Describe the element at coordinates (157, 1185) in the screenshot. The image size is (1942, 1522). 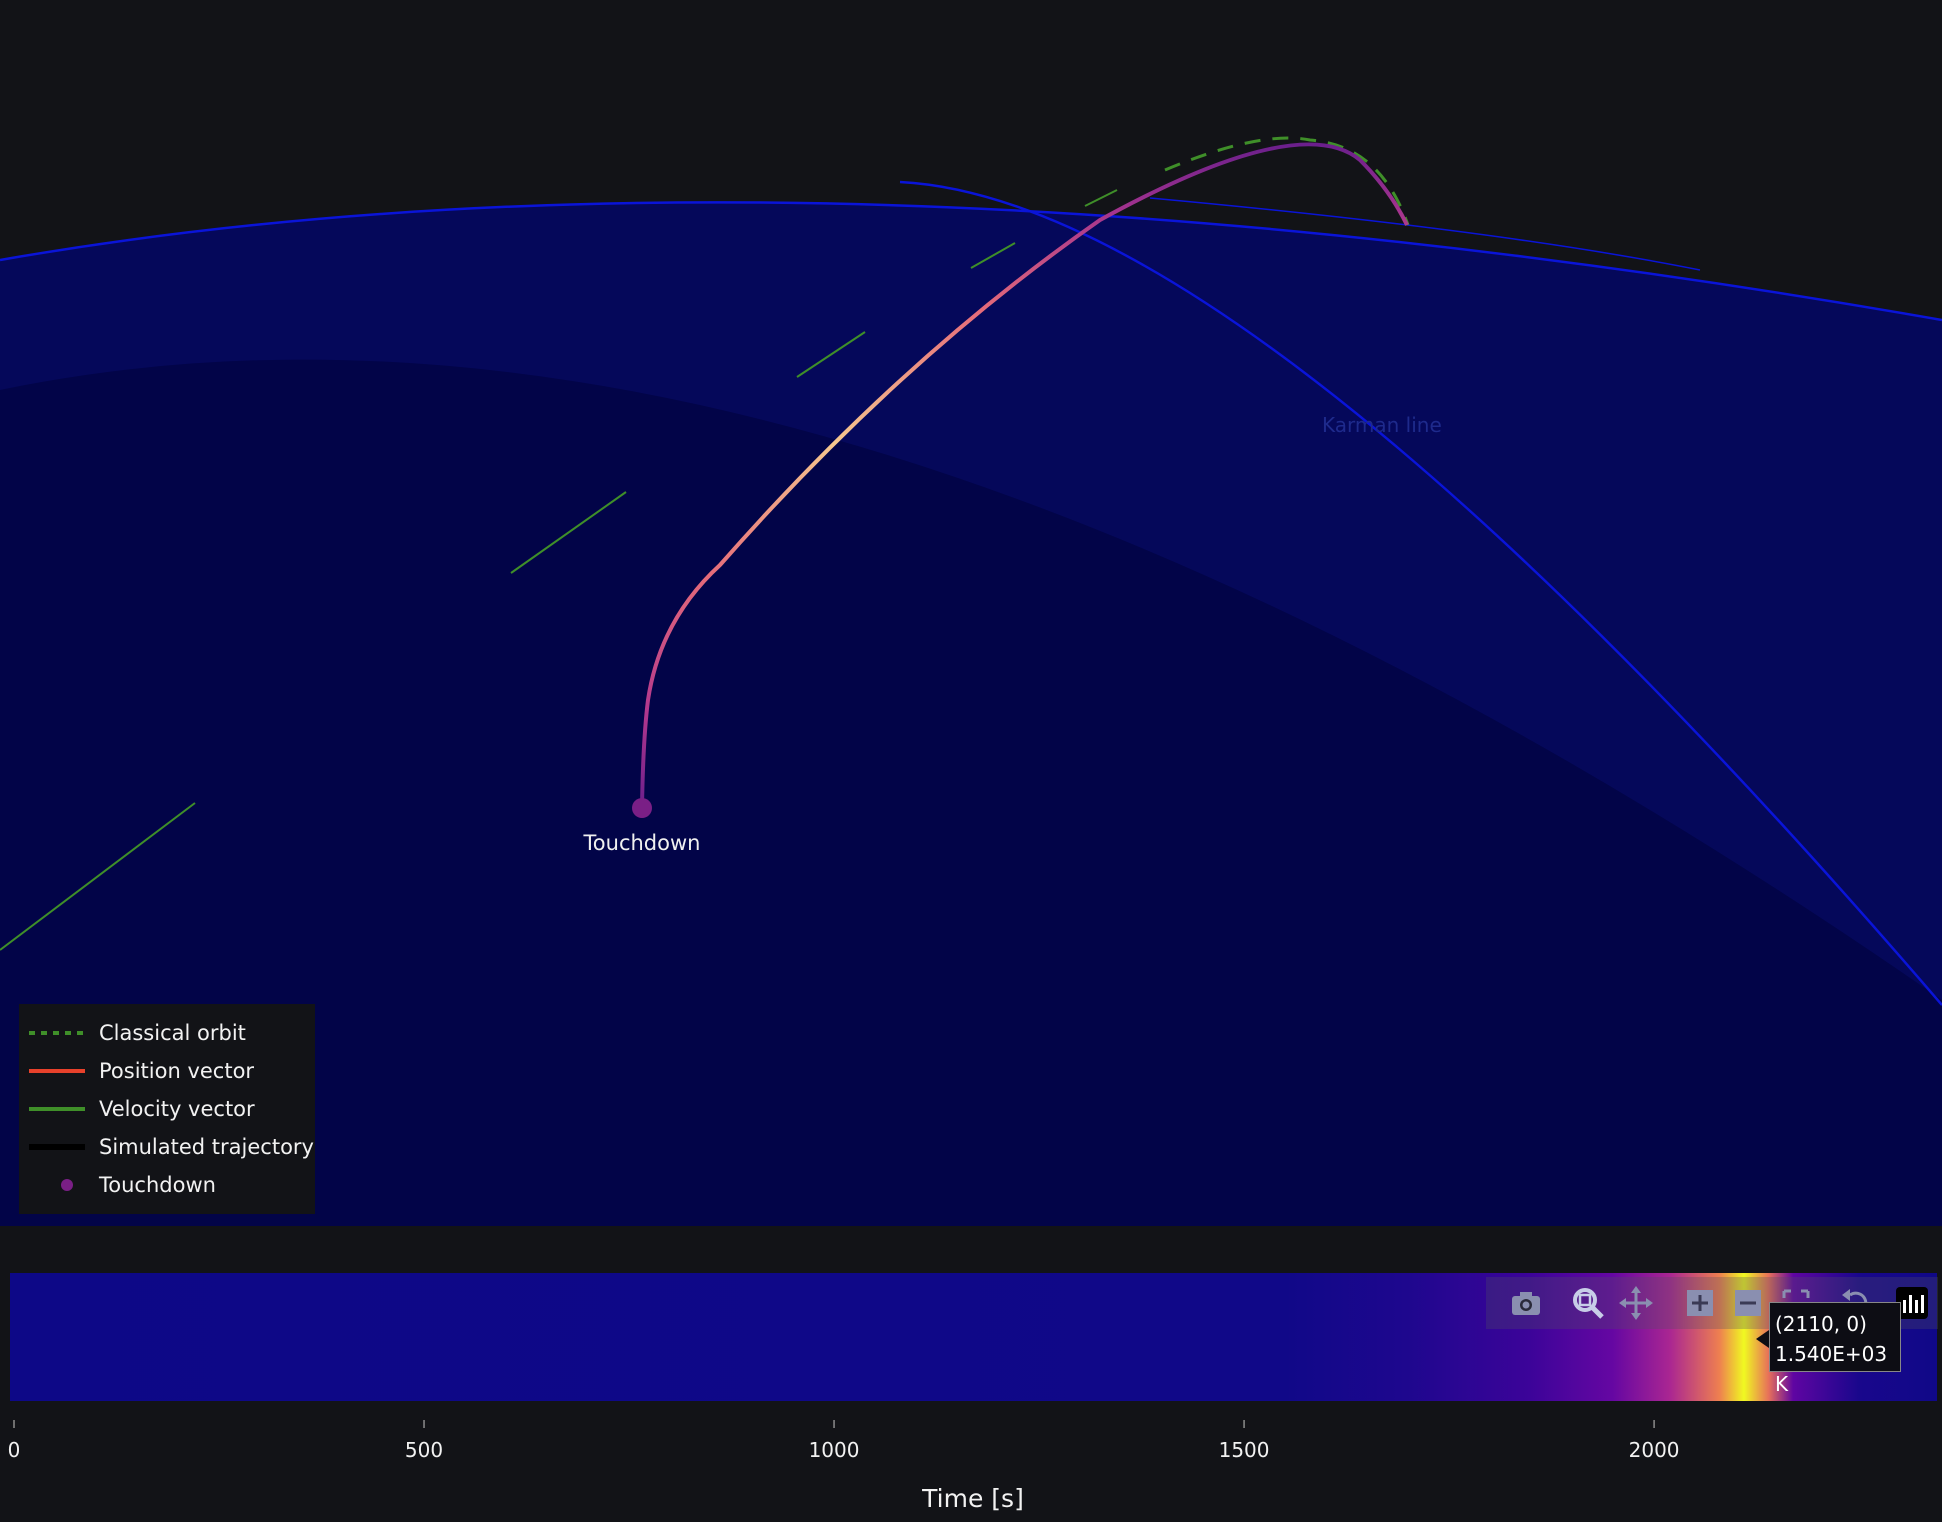
I see `legend-label: Touchdown` at that location.